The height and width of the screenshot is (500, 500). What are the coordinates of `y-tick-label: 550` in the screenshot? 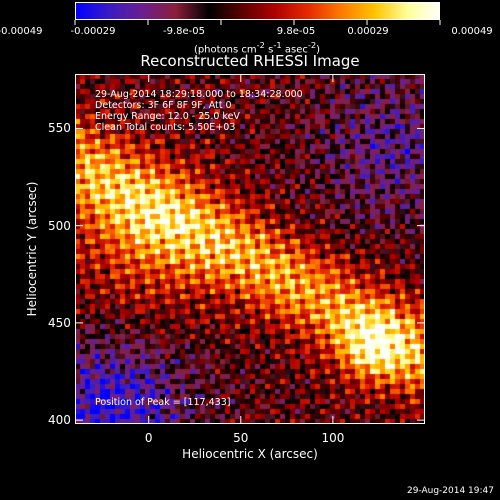 It's located at (59, 128).